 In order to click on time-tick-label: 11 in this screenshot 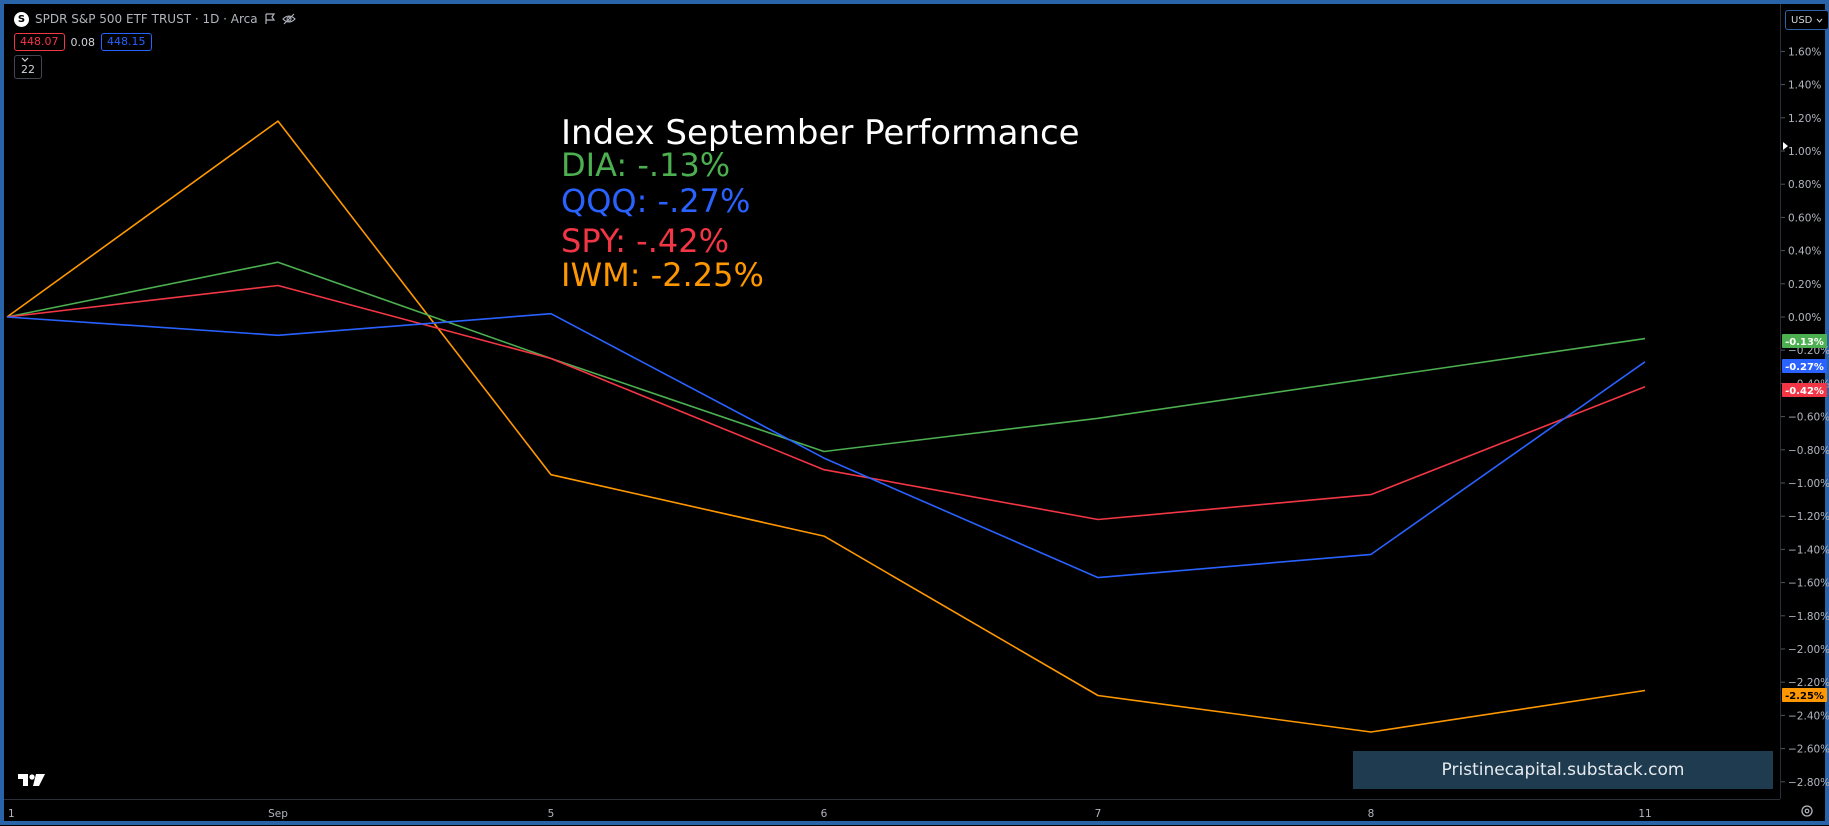, I will do `click(1644, 814)`.